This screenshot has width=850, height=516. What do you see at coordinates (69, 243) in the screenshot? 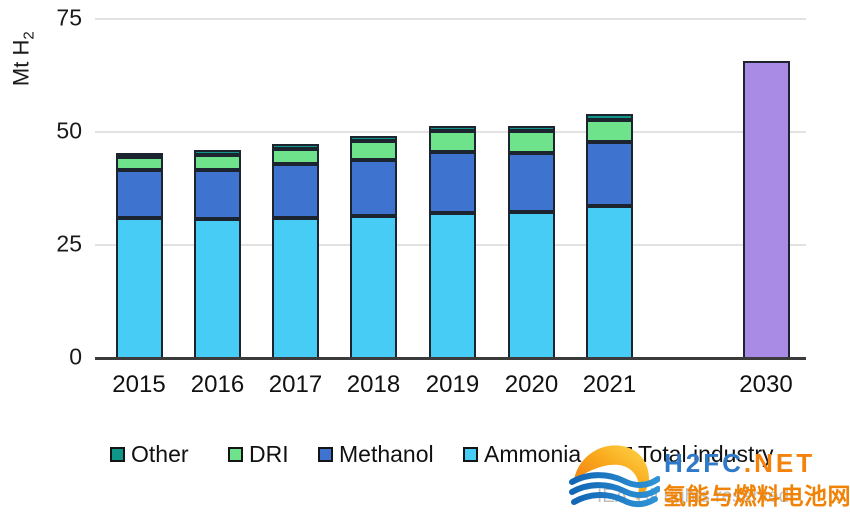
I see `y-tick-label-25: 25` at bounding box center [69, 243].